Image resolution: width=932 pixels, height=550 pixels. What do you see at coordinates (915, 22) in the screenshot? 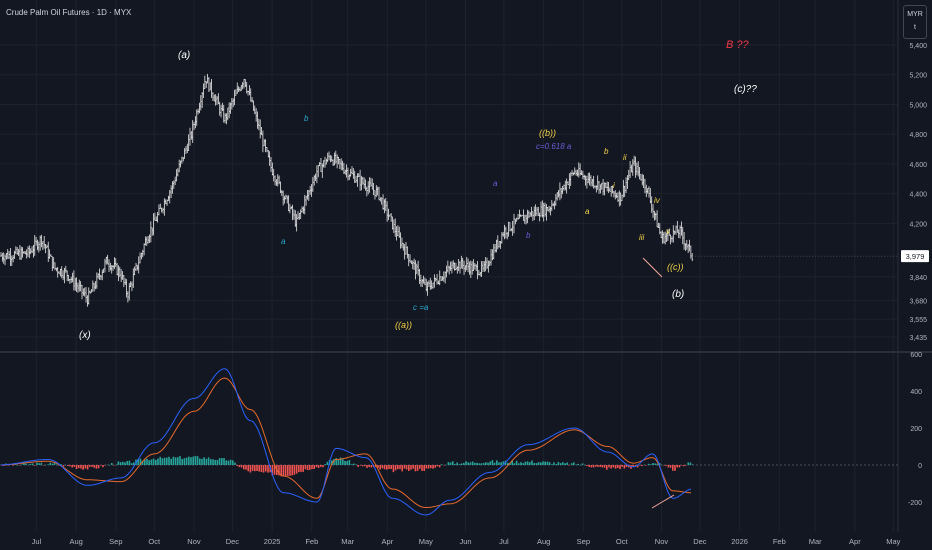
I see `currency-selector: MYR t` at bounding box center [915, 22].